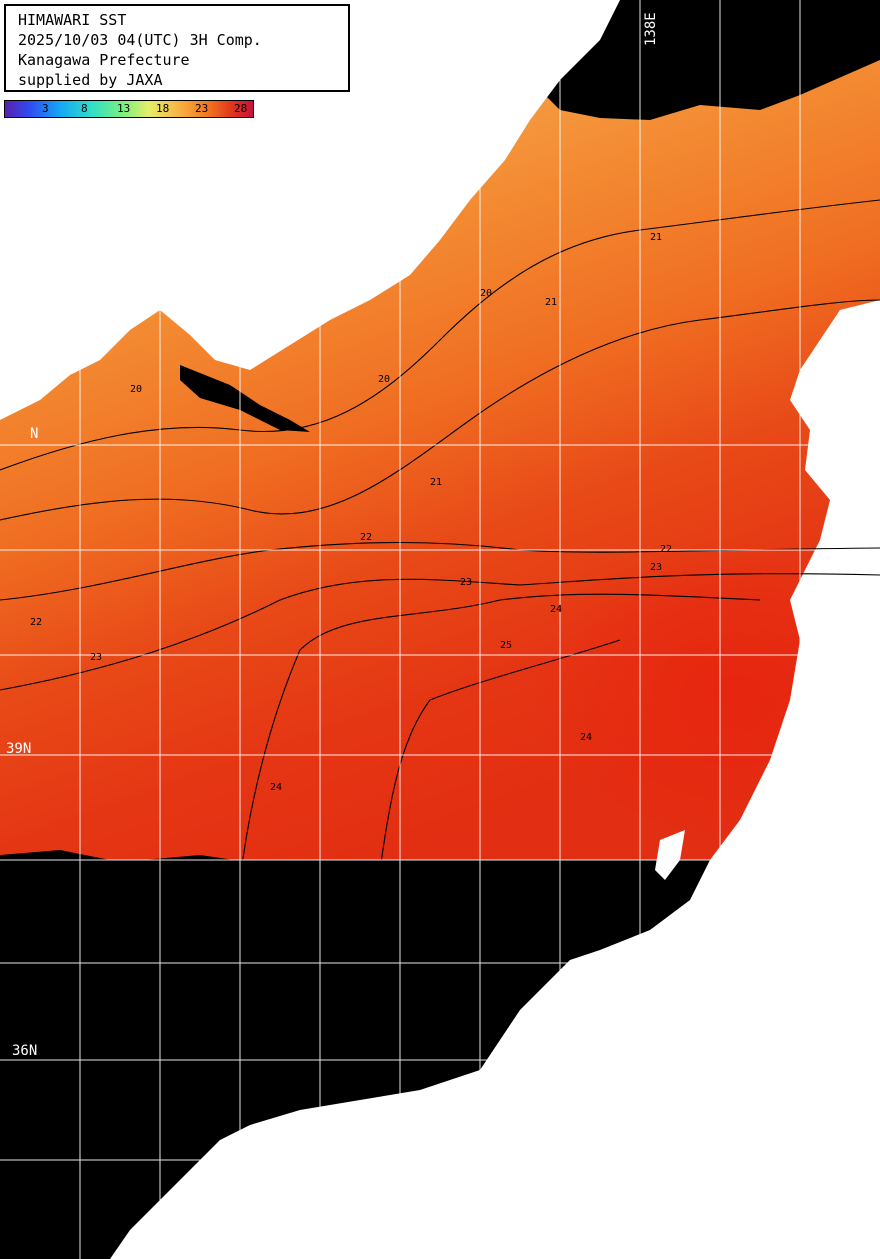  Describe the element at coordinates (140, 40) in the screenshot. I see `title-line-date: 2025/10/03 04(UTC) 3H Comp.` at that location.